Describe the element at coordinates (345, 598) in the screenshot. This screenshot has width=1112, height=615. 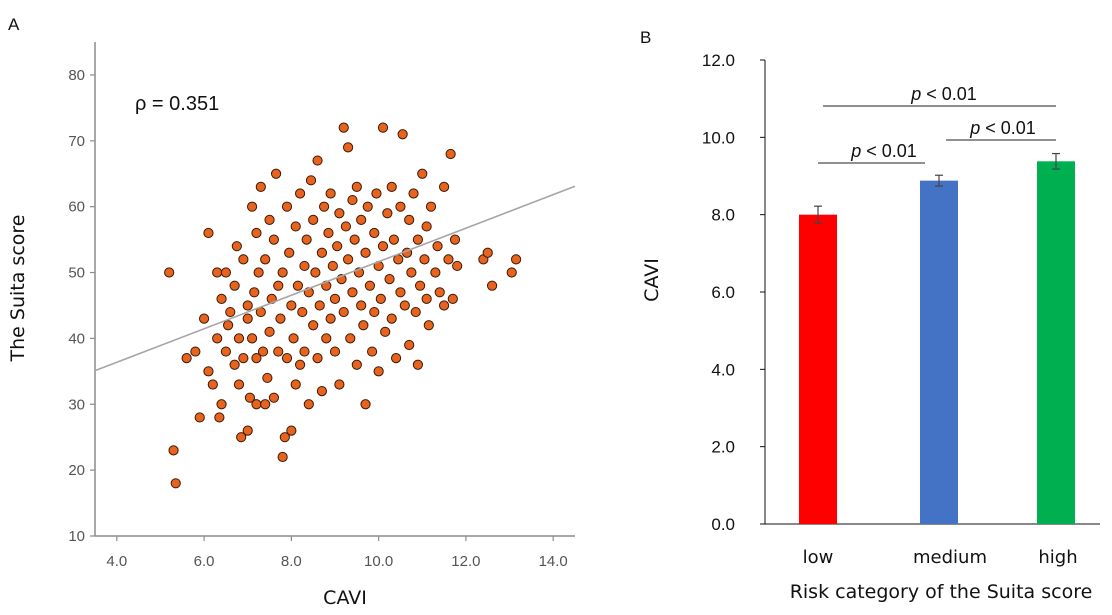
I see `scatter-x-axis-label: CAVI` at that location.